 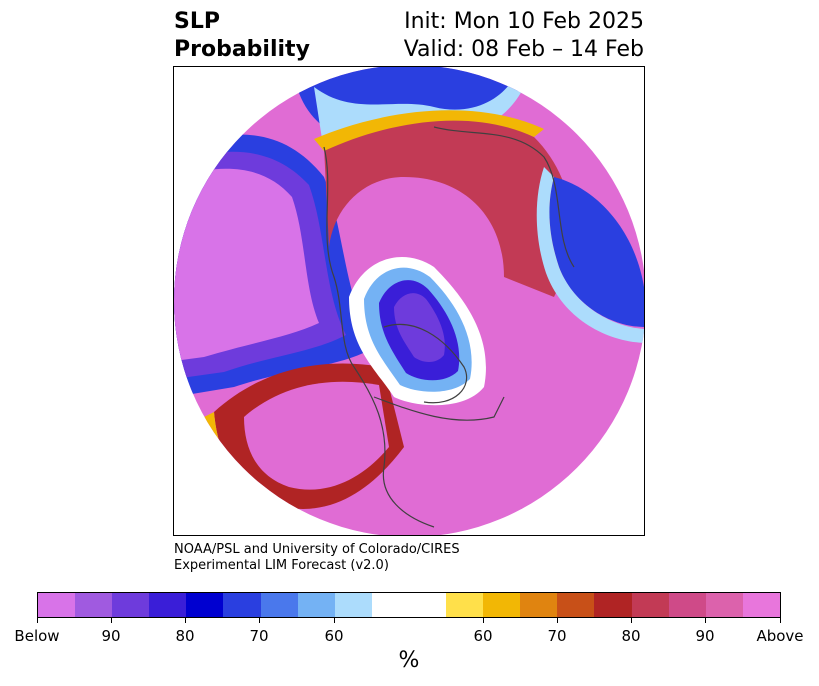 I want to click on below-atlantic-right, so click(x=596, y=252).